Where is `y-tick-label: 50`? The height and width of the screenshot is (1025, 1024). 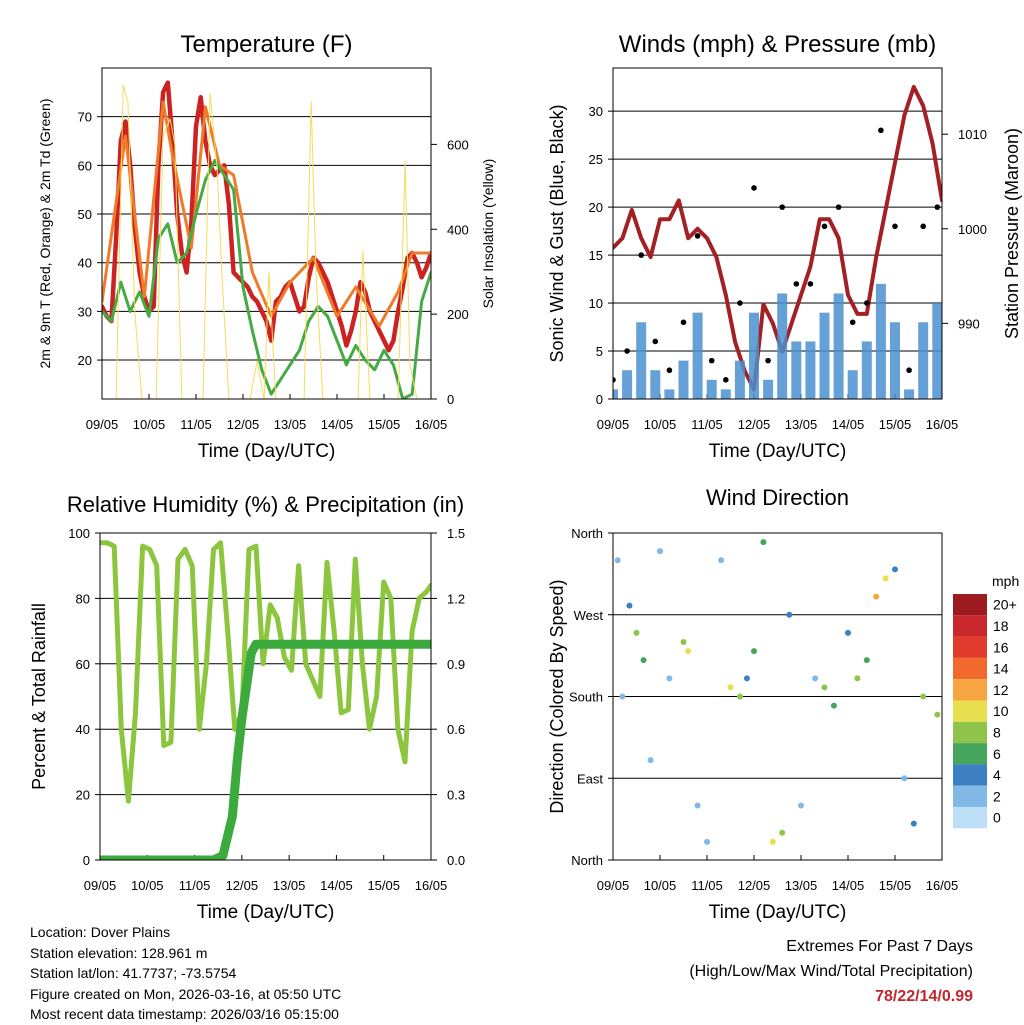
y-tick-label: 50 is located at coordinates (85, 214).